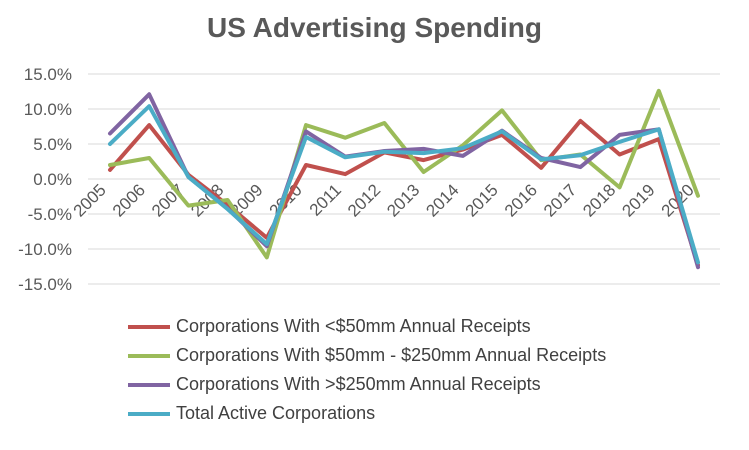 The width and height of the screenshot is (749, 450). Describe the element at coordinates (374, 27) in the screenshot. I see `chart-title: US Advertising Spending` at that location.